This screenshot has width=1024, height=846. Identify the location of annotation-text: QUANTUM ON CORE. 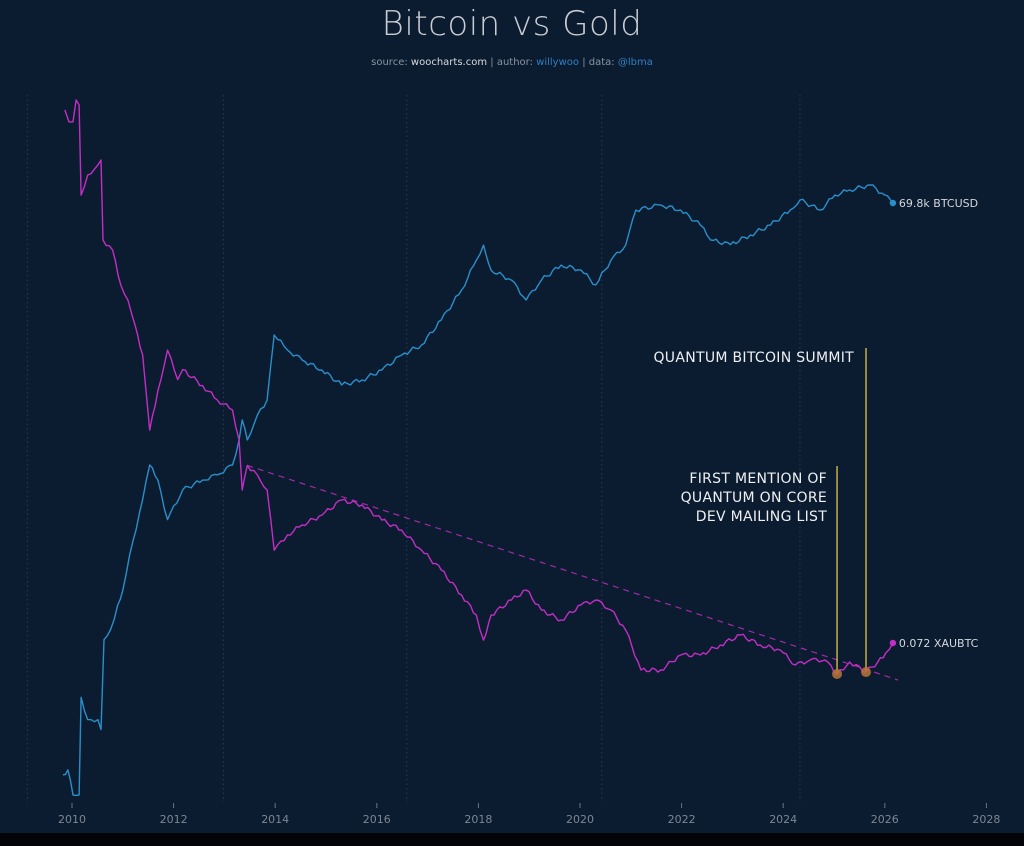
(754, 498).